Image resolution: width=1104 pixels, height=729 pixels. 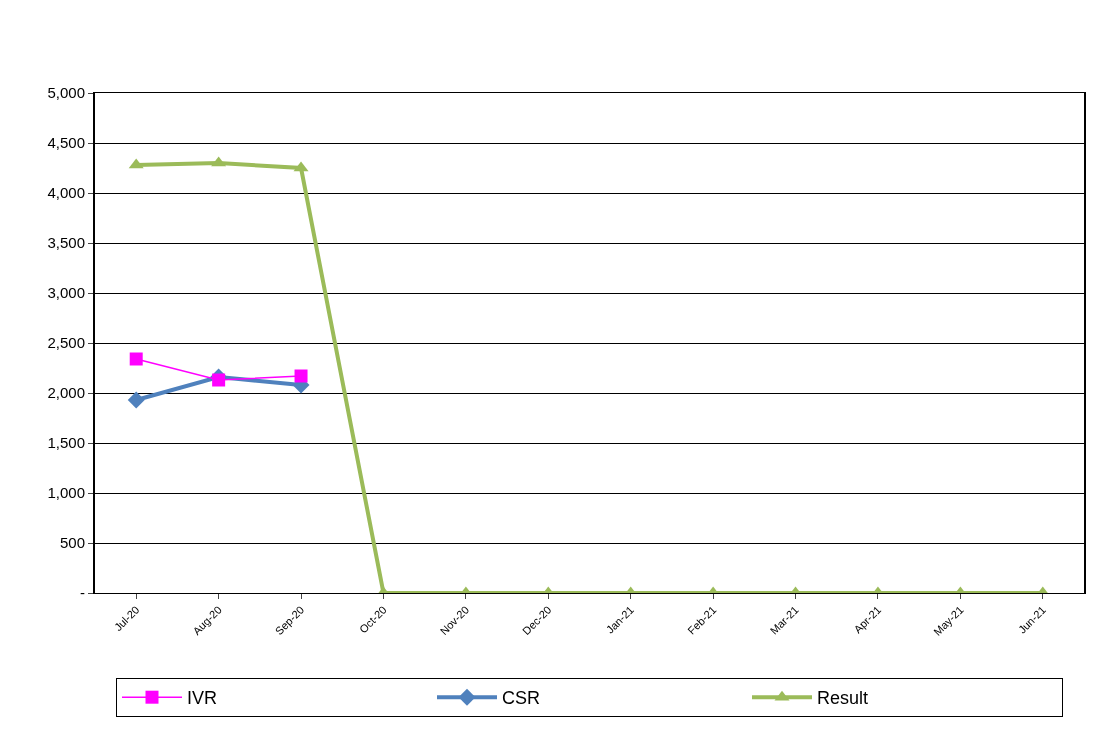 I want to click on y-tick-label: 2,000, so click(x=66, y=393).